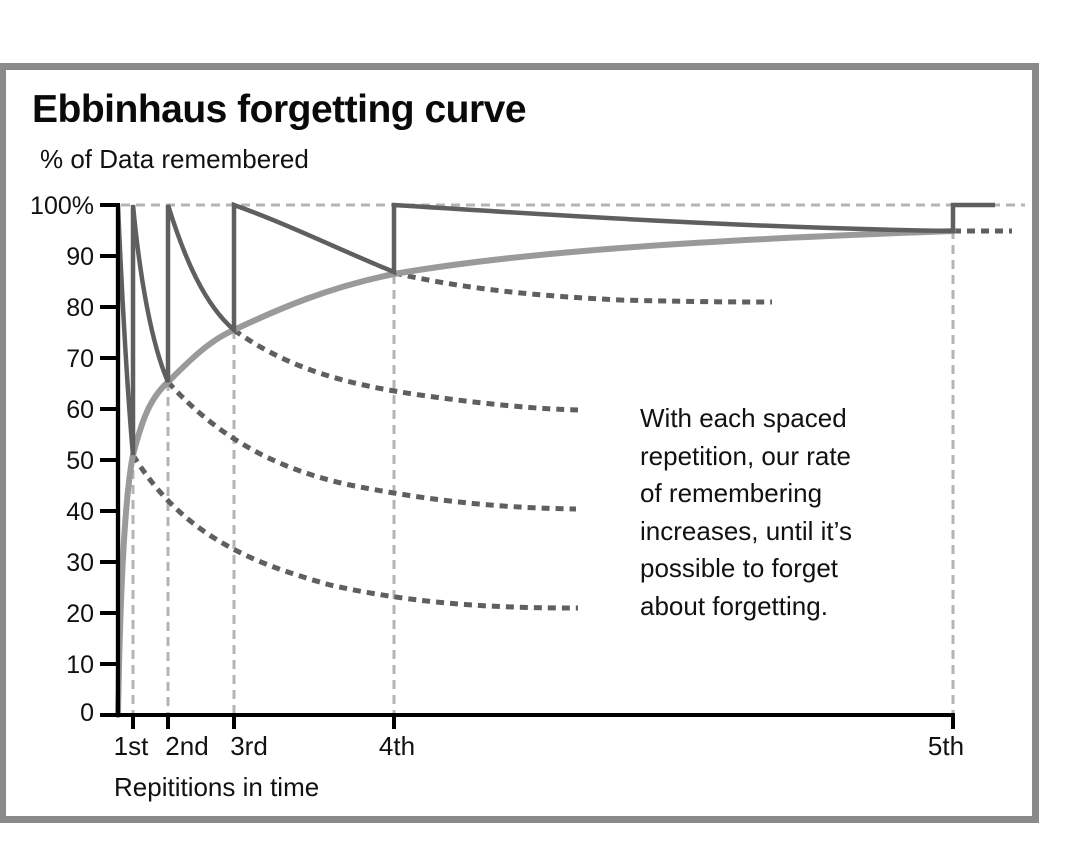 The height and width of the screenshot is (849, 1085). I want to click on annotation-line: repetition, our rate, so click(746, 455).